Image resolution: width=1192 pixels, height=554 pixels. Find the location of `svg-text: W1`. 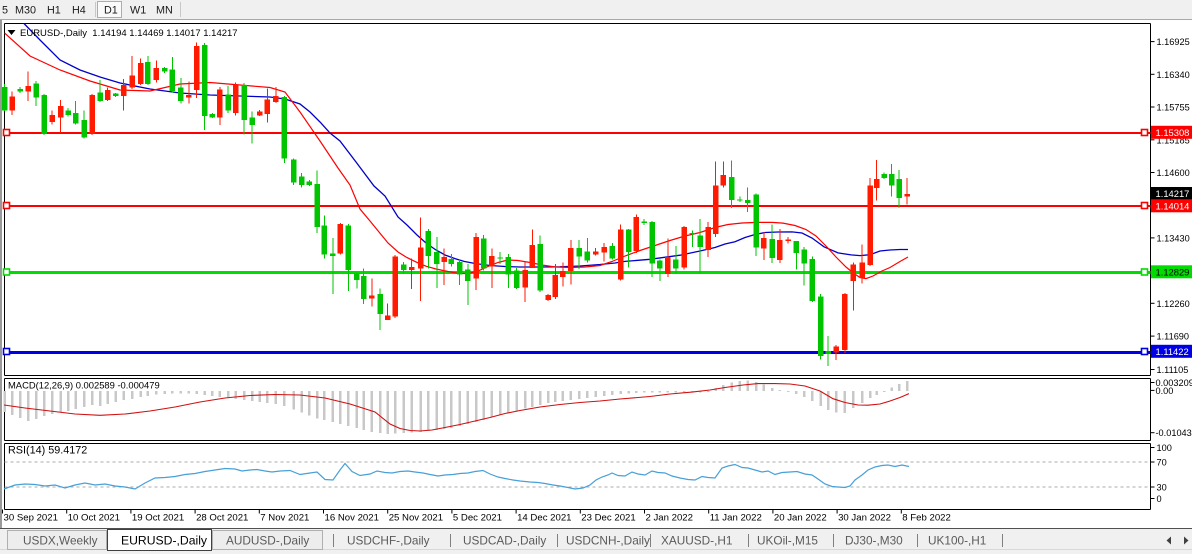

svg-text: W1 is located at coordinates (138, 11).